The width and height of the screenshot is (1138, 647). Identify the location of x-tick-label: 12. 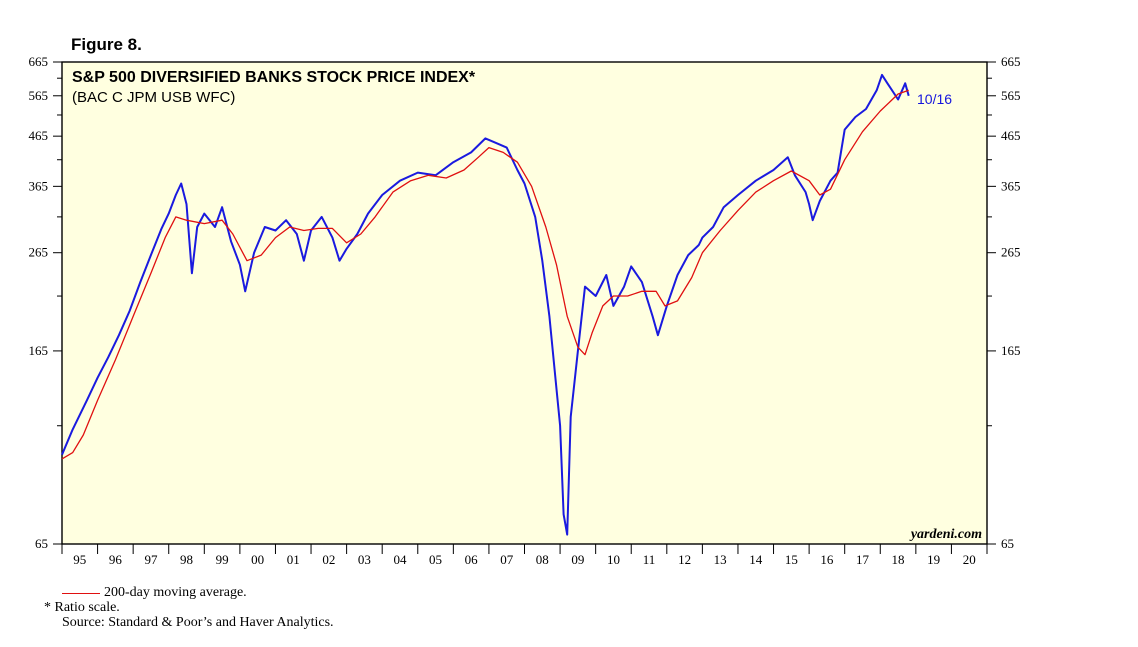
(684, 559).